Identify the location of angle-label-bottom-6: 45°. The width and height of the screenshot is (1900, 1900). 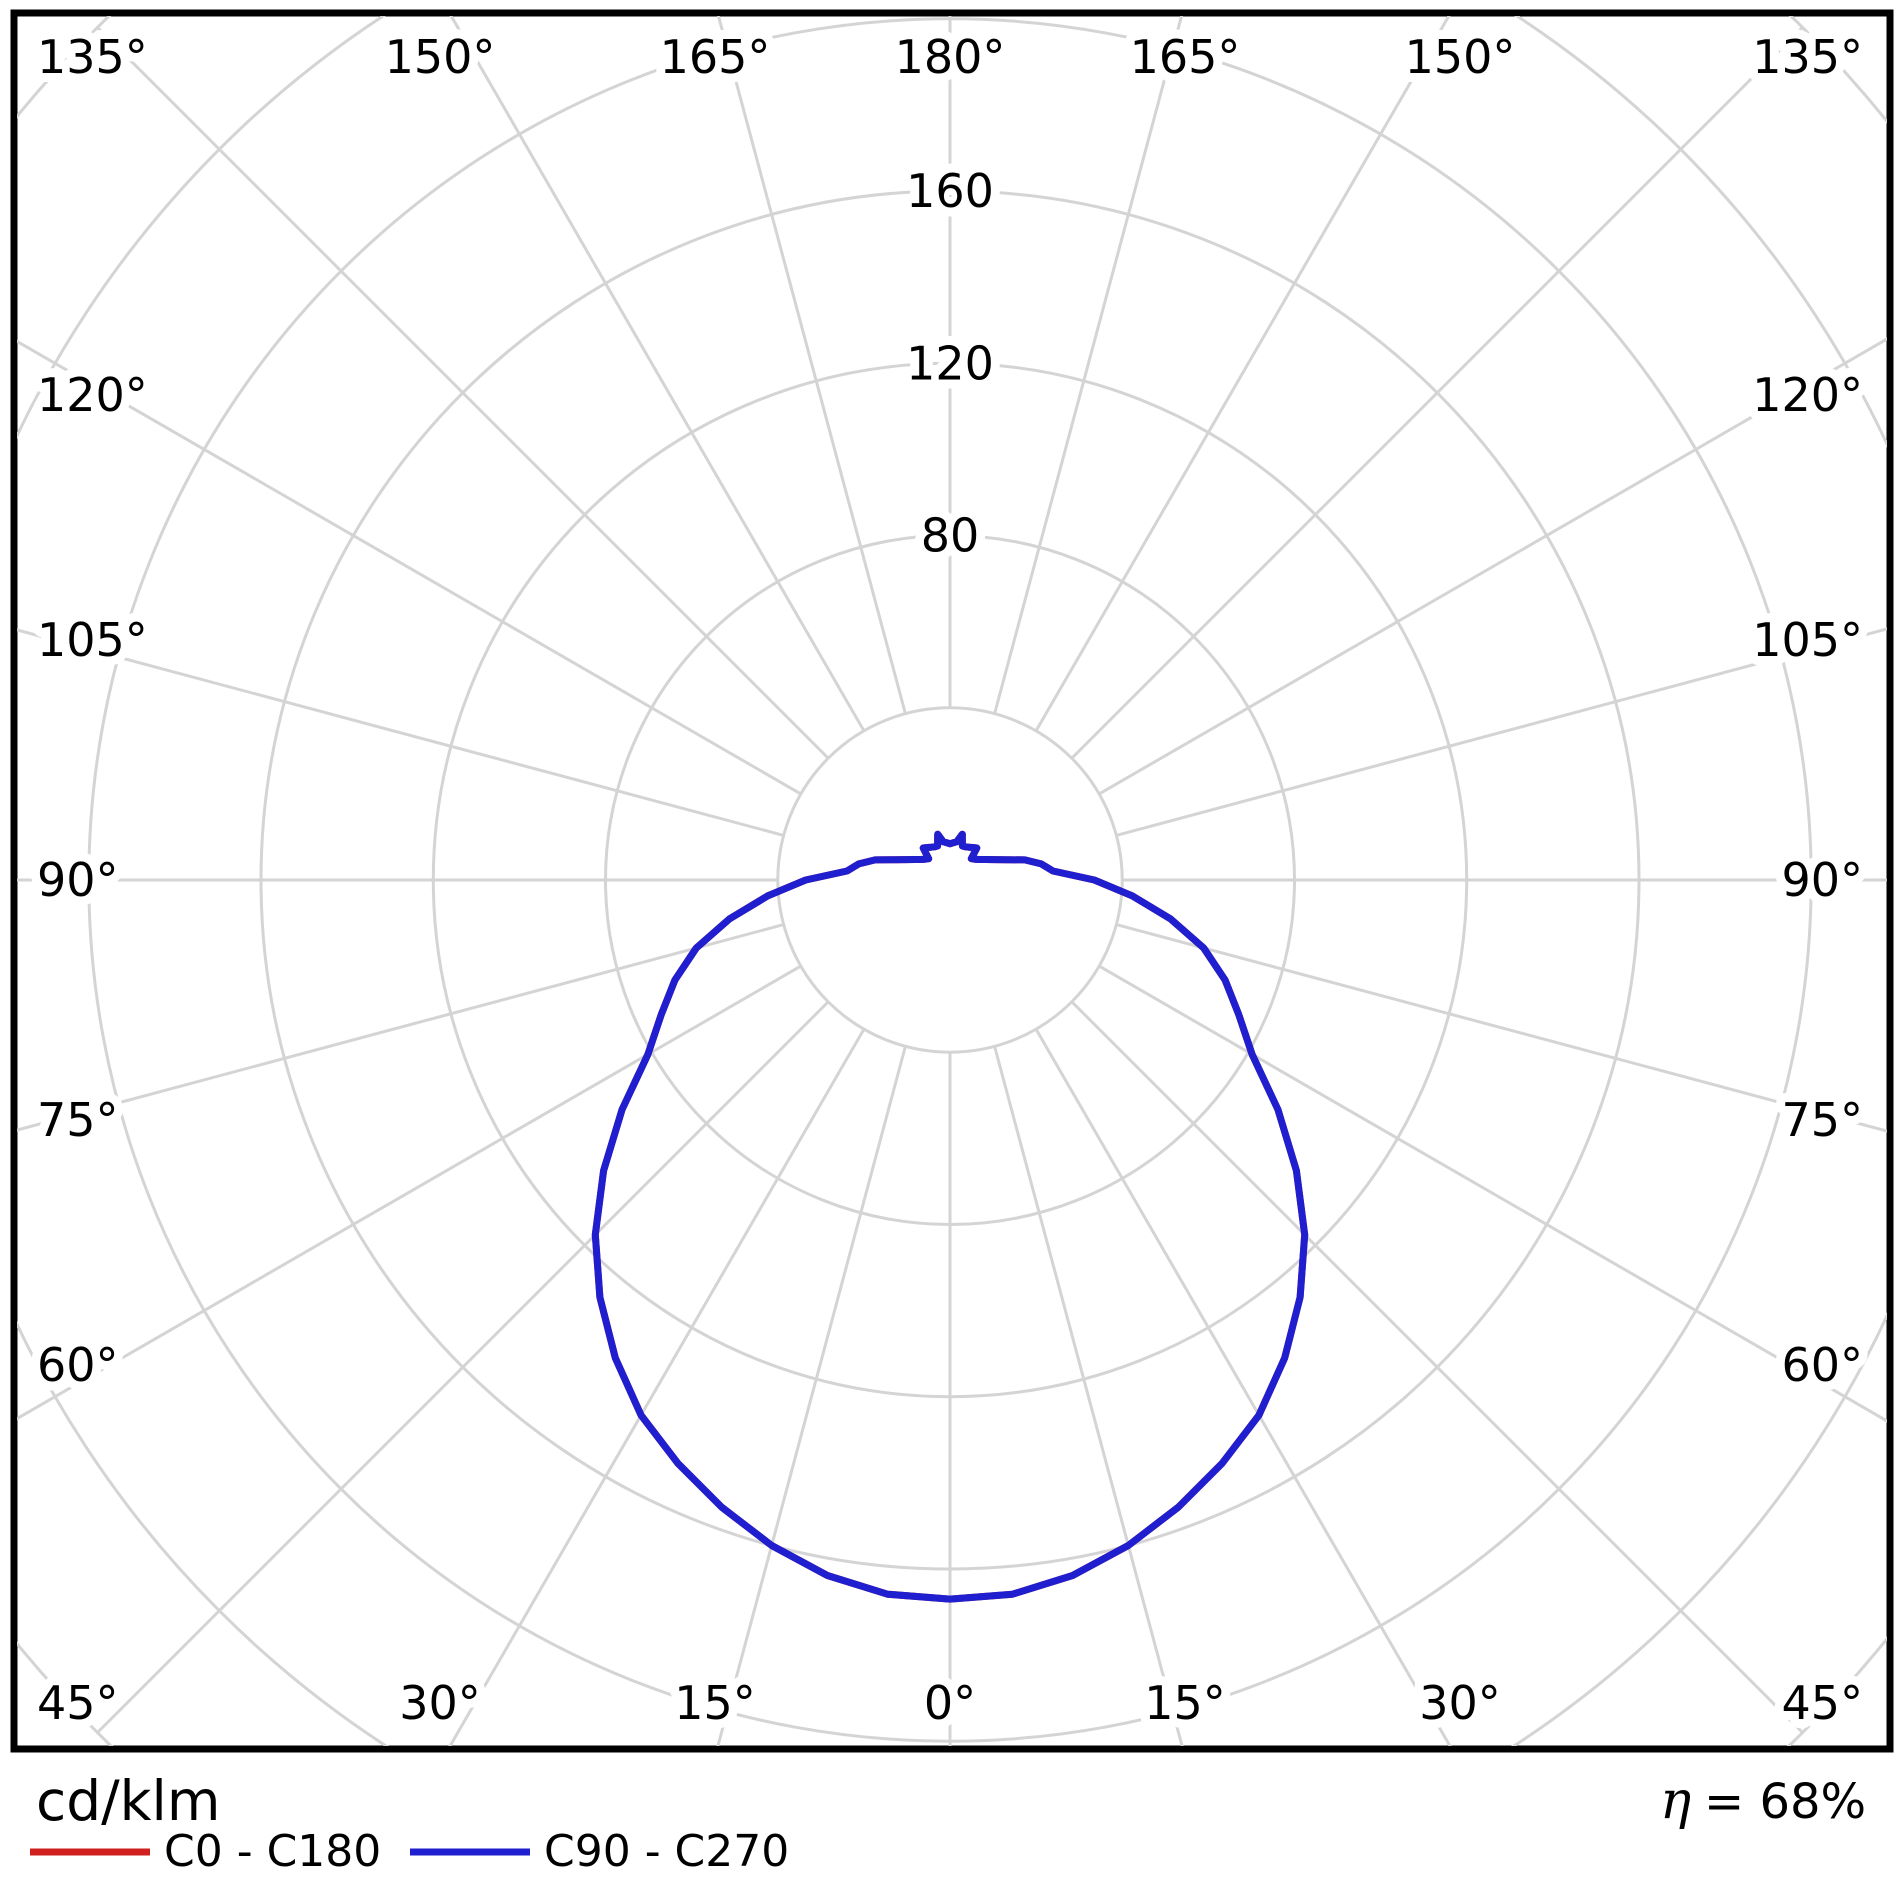
(1822, 1703).